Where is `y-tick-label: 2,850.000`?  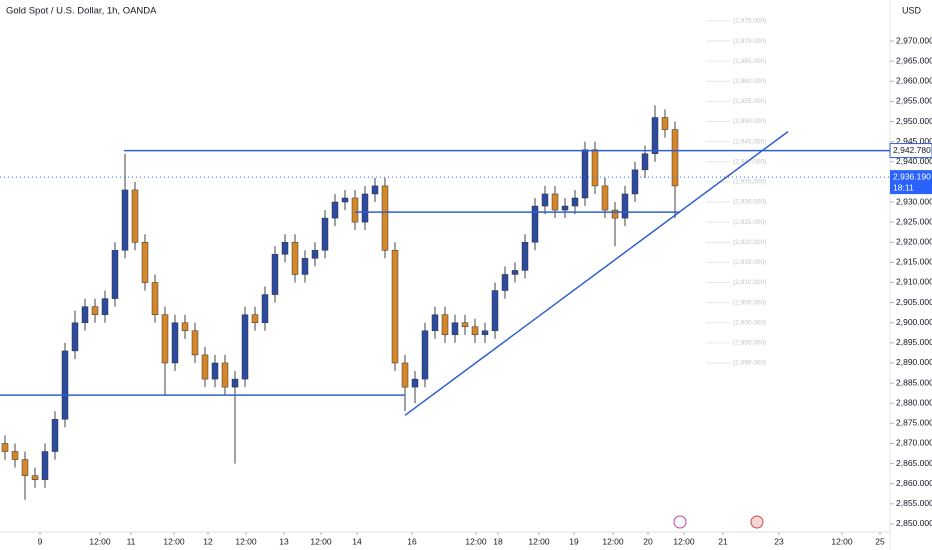 y-tick-label: 2,850.000 is located at coordinates (914, 523).